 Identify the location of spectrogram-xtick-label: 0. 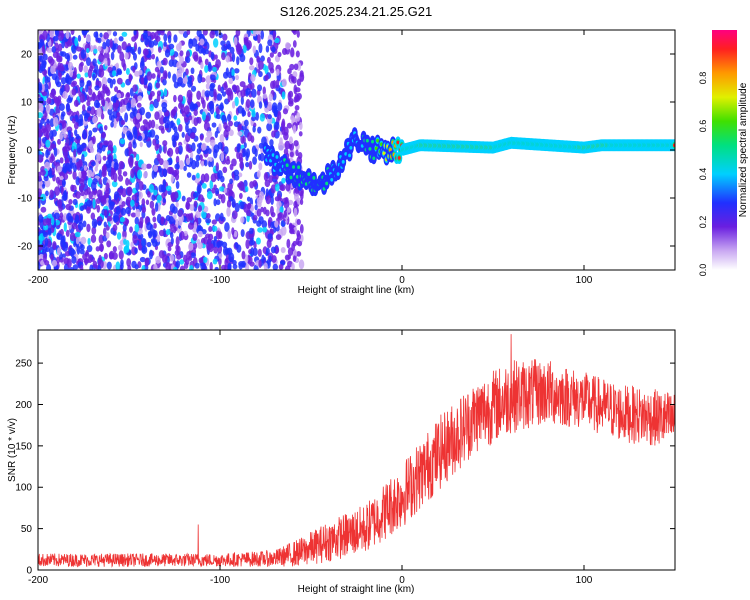
(402, 280).